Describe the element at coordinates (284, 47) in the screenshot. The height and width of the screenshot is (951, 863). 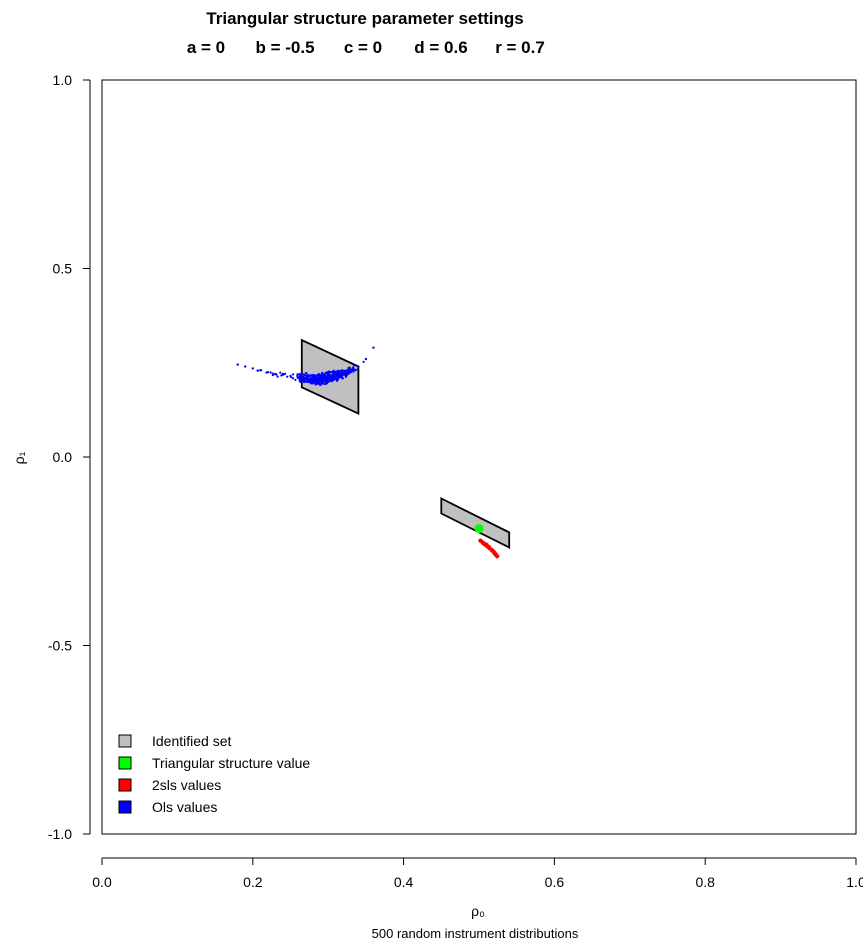
I see `subtitle-param: b = -0.5` at that location.